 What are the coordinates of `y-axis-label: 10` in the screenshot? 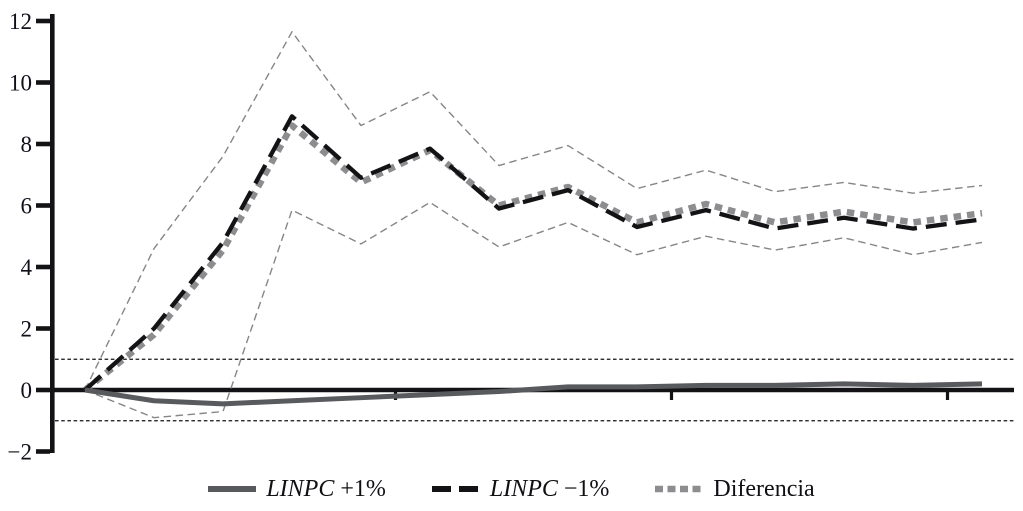 It's located at (20, 83).